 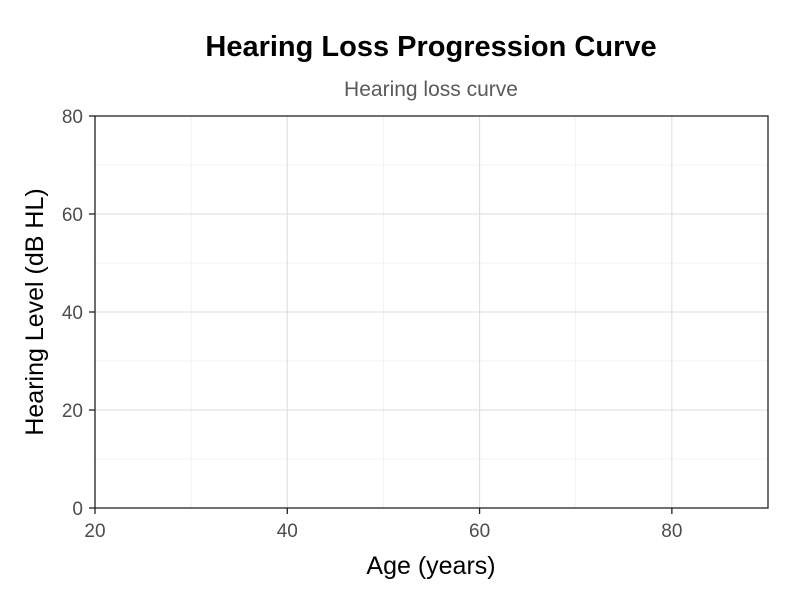 I want to click on x-tick-label: 20, so click(x=94, y=531).